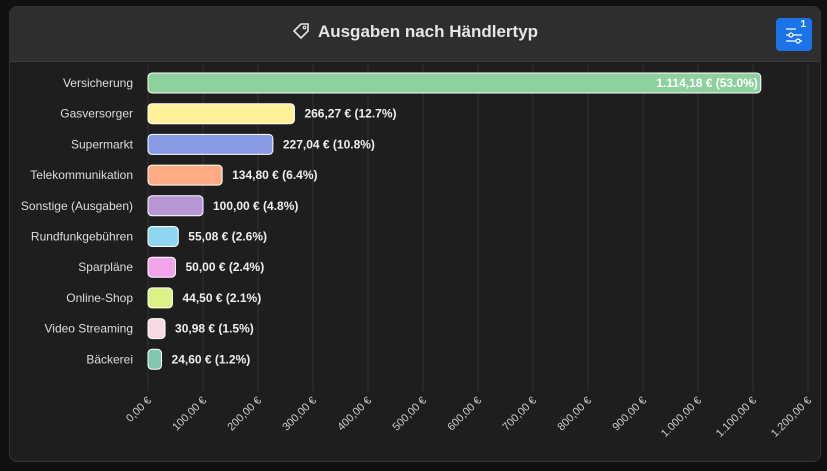 Image resolution: width=827 pixels, height=471 pixels. I want to click on data-label: 266,27 € (12.7%), so click(350, 114).